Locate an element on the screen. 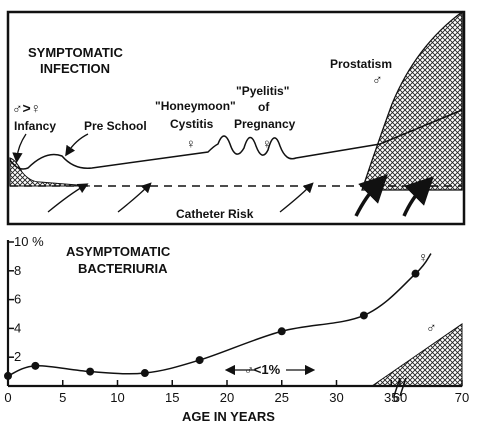 The image size is (480, 429). x-tick-label: 20 is located at coordinates (227, 397).